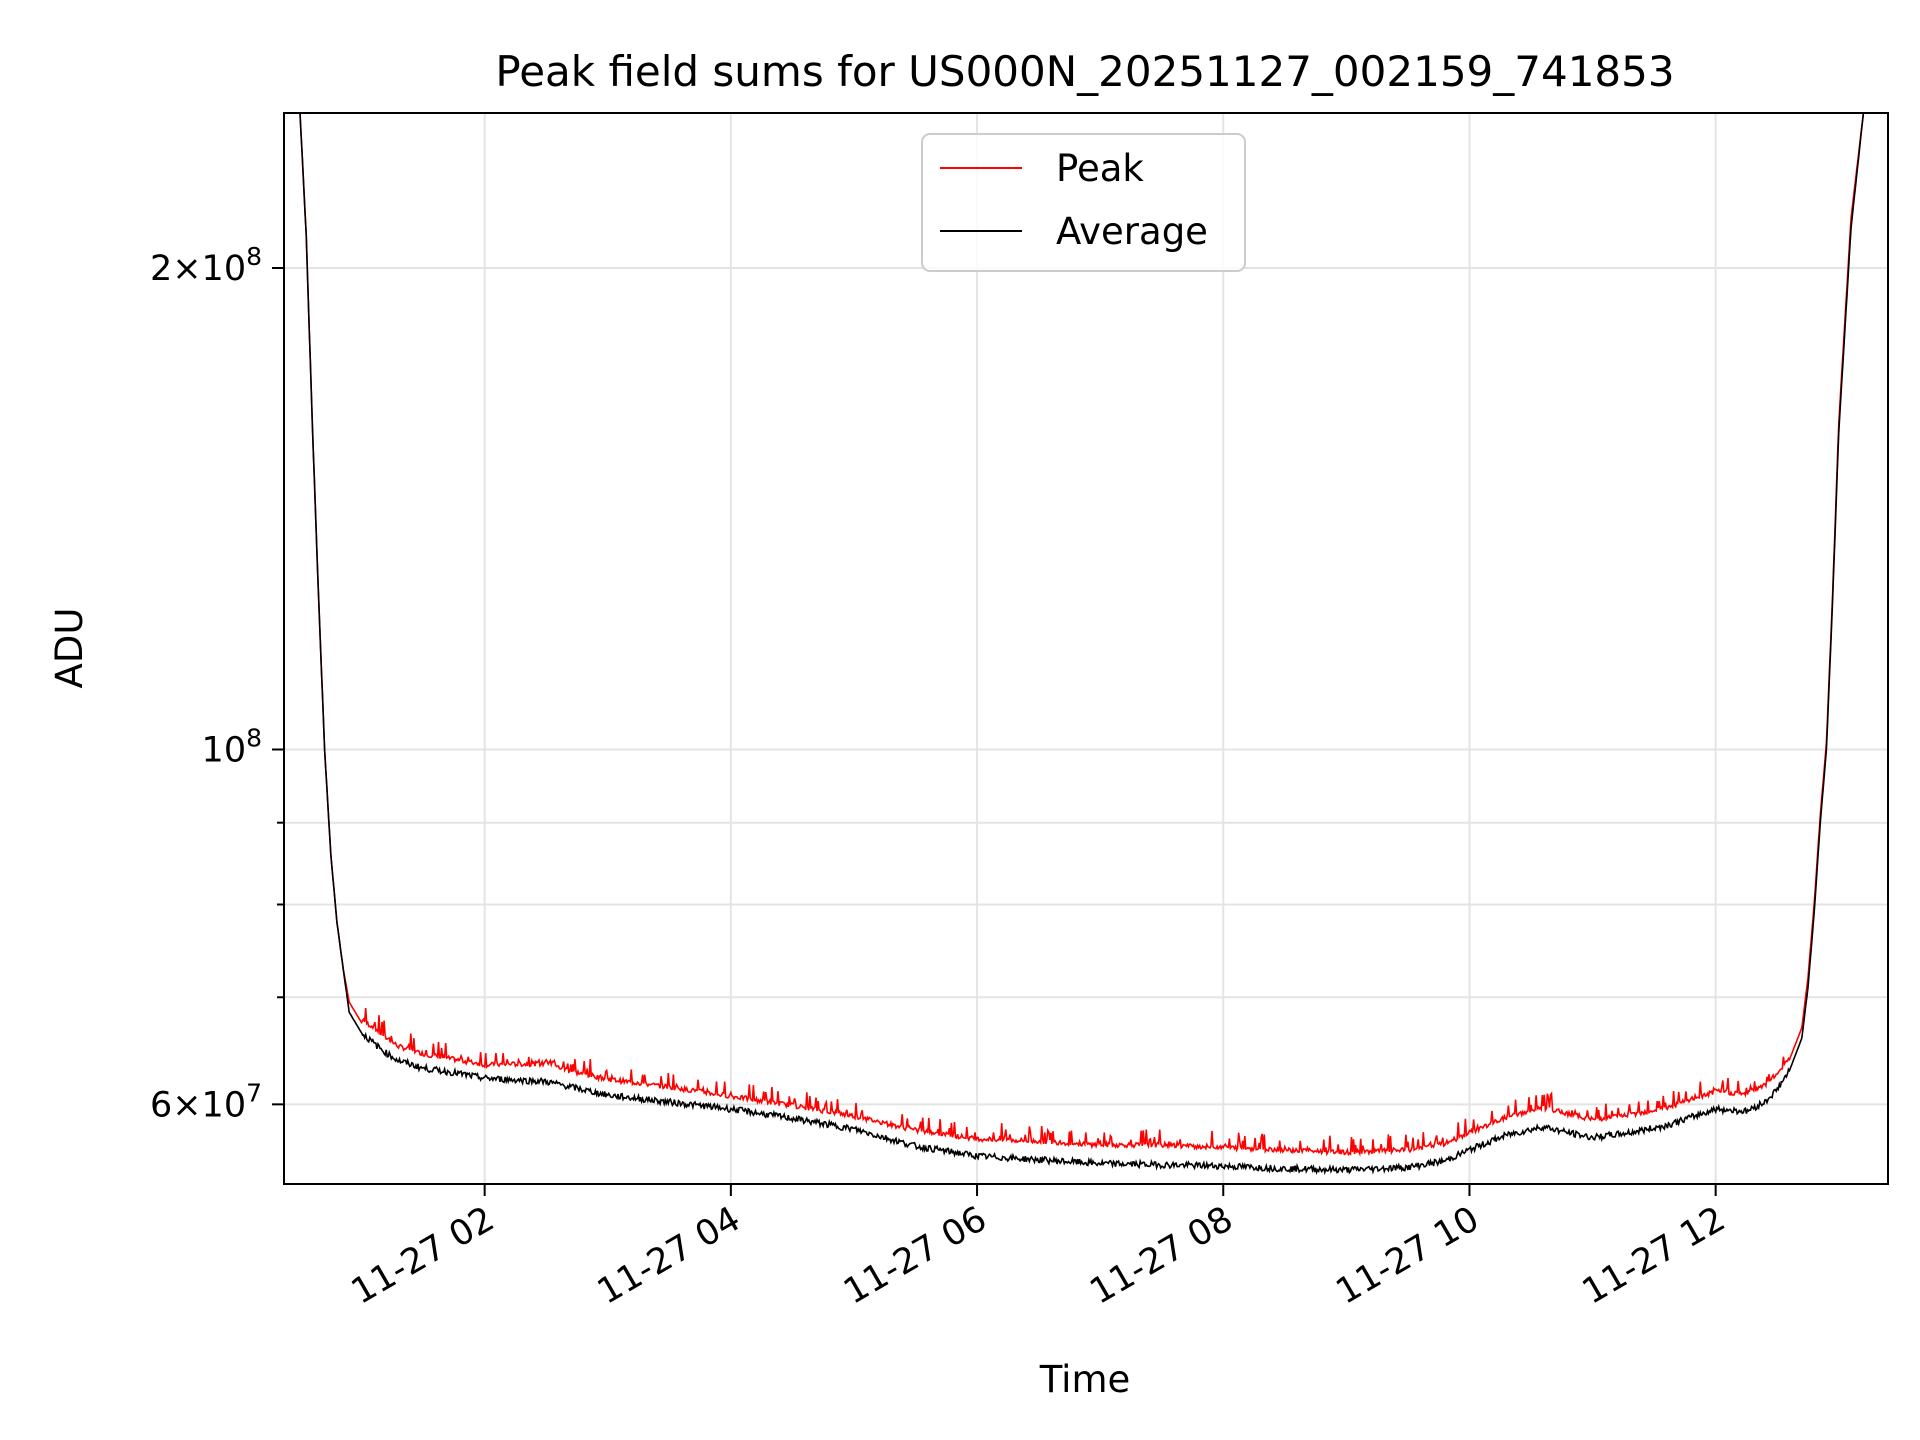  I want to click on x-axis-label: Time, so click(1085, 1379).